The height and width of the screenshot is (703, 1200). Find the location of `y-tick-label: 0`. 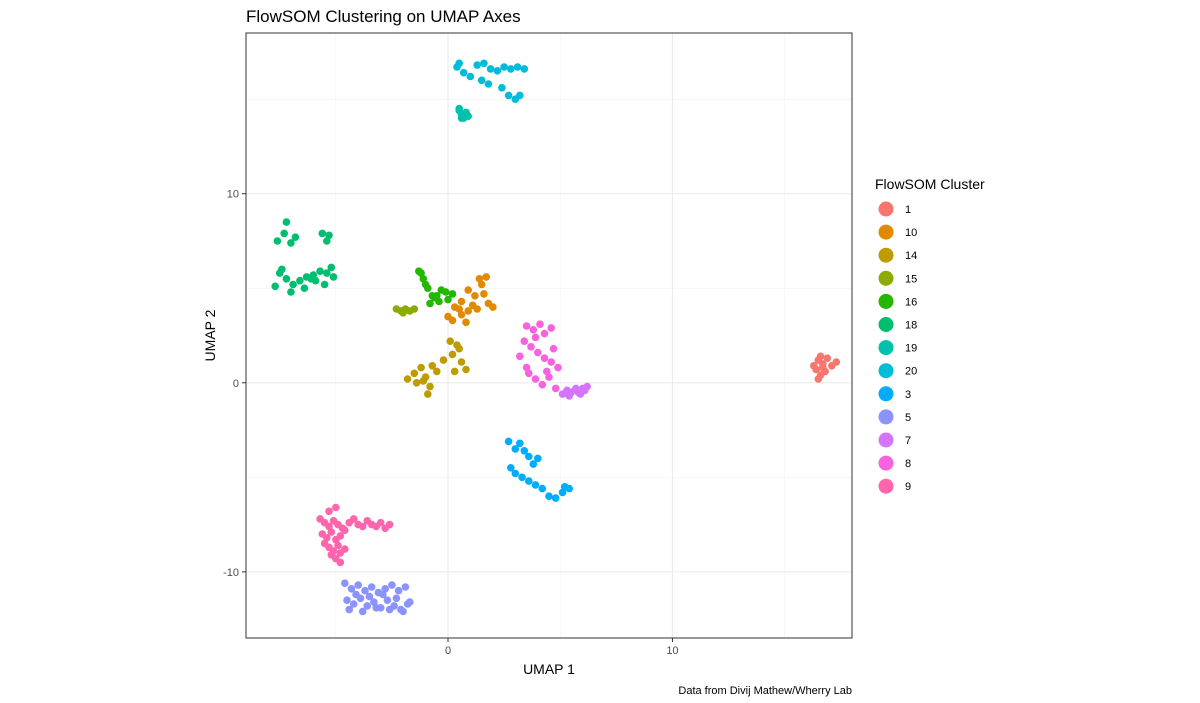

y-tick-label: 0 is located at coordinates (236, 384).